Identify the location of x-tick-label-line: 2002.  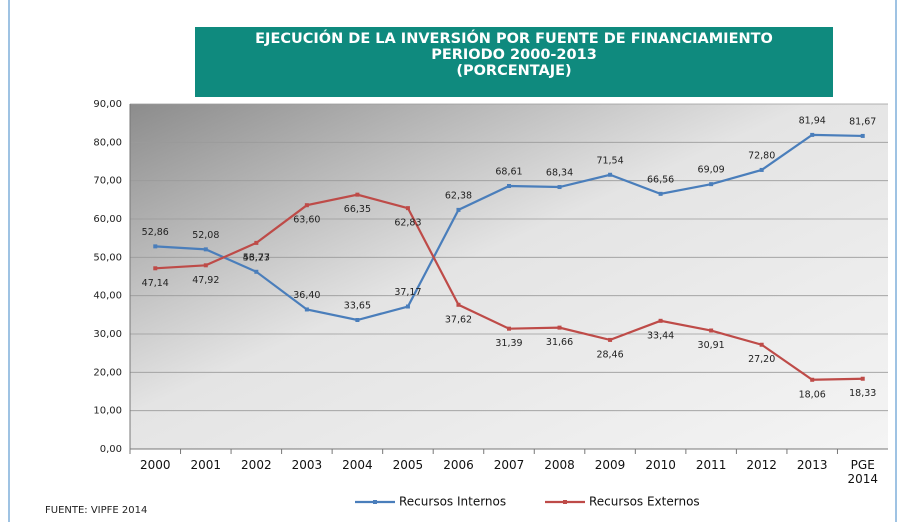
(256, 465).